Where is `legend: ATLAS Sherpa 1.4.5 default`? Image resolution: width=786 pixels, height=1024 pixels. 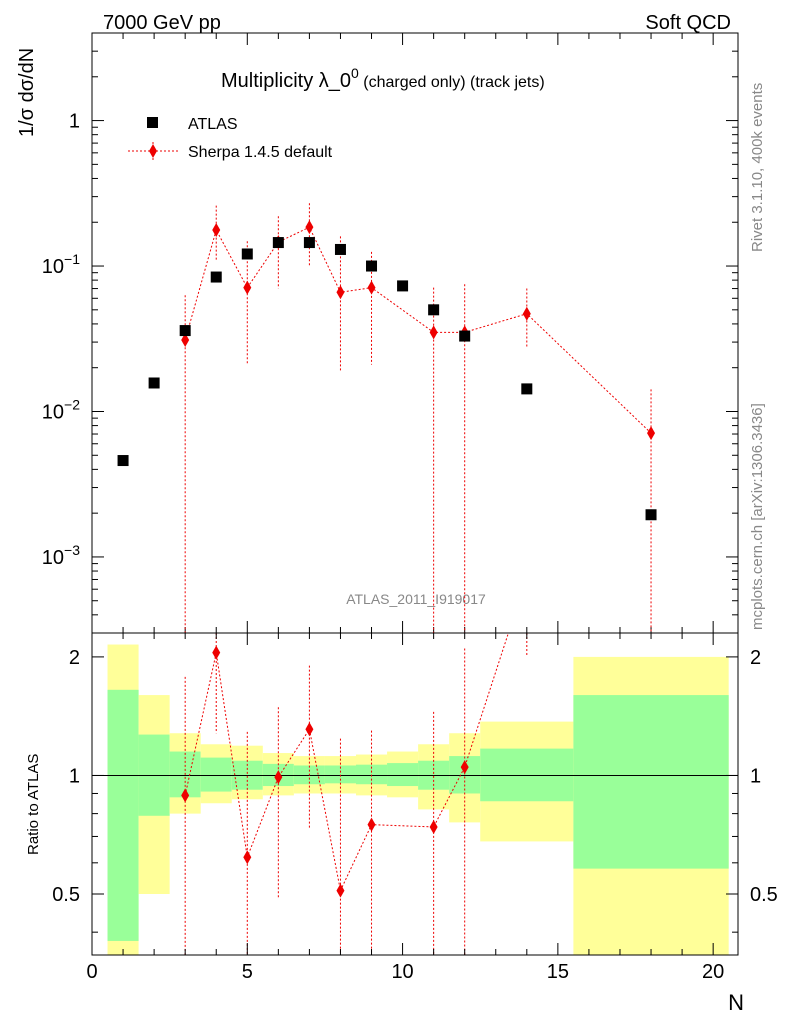
legend: ATLAS Sherpa 1.4.5 default is located at coordinates (230, 138).